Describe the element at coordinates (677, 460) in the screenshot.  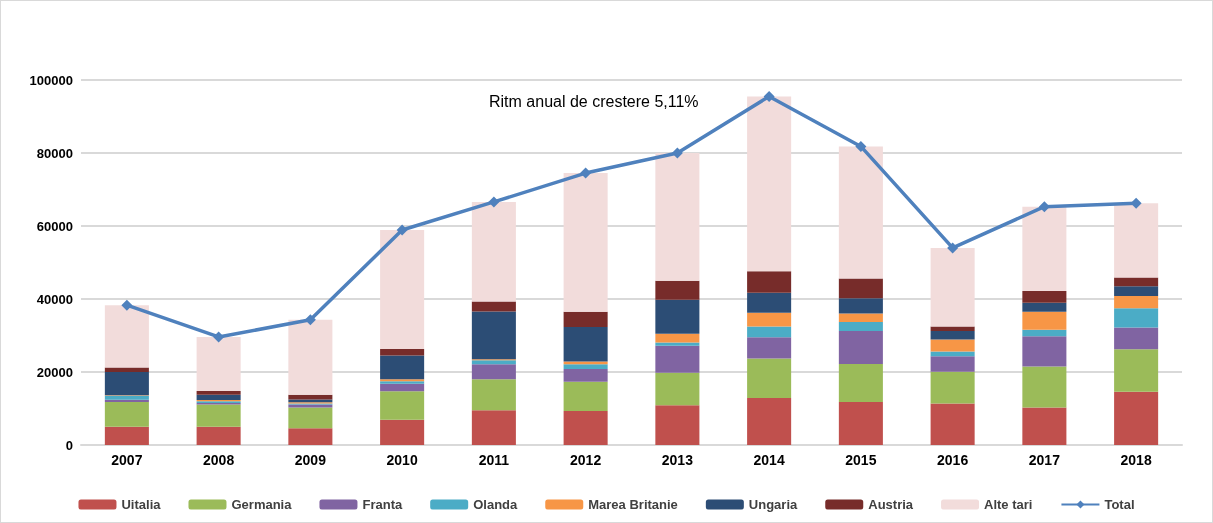
I see `x-tick-label: 2013` at that location.